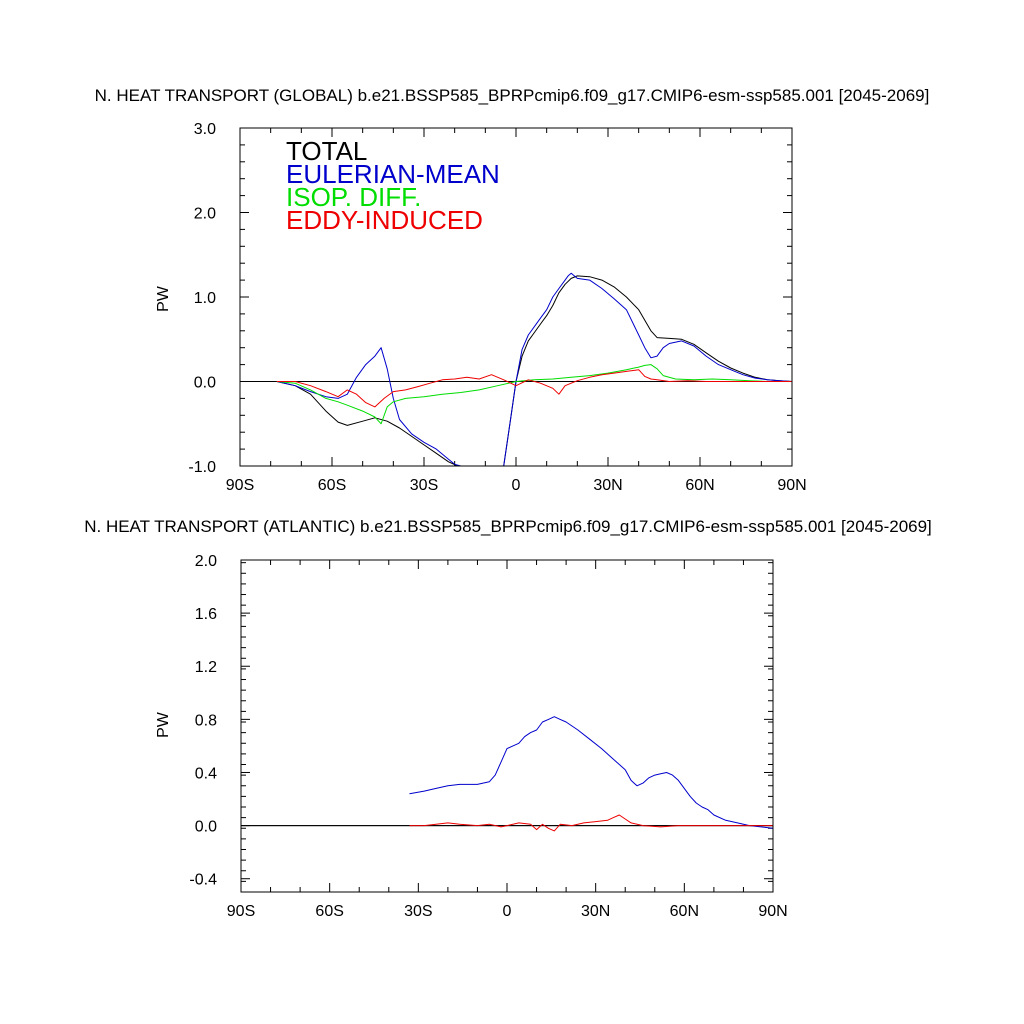 The height and width of the screenshot is (1024, 1024). I want to click on legend-entry-isop-diff: ISOP. DIFF., so click(353, 197).